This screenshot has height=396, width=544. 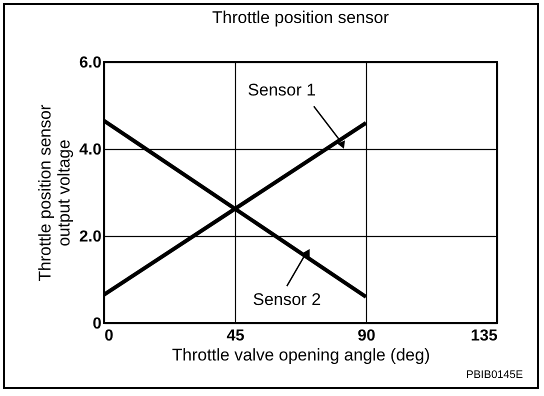 I want to click on x-tick-label: 90, so click(x=367, y=336).